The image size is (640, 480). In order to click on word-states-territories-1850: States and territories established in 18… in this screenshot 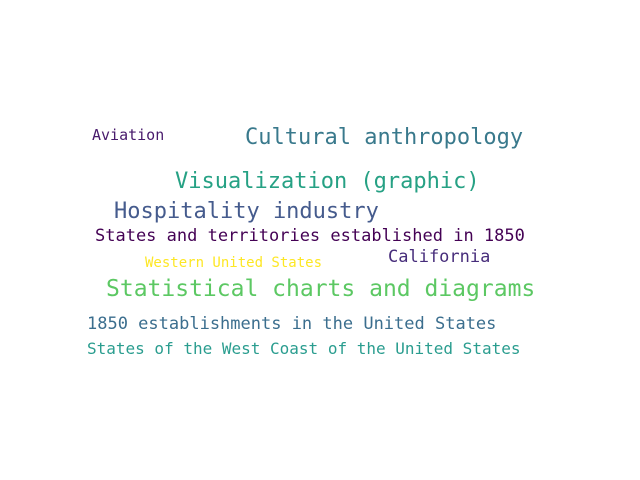, I will do `click(310, 236)`.